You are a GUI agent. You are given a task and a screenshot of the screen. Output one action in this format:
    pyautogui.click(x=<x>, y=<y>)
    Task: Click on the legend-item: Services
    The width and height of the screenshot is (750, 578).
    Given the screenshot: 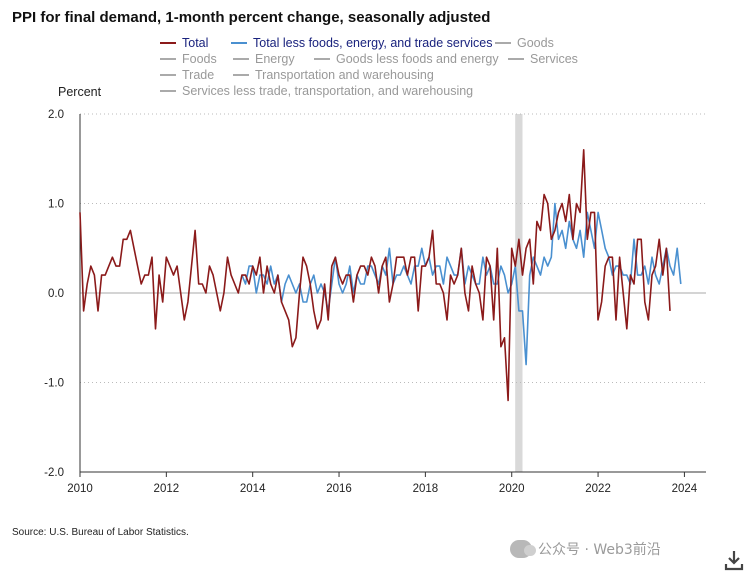 What is the action you would take?
    pyautogui.click(x=543, y=59)
    